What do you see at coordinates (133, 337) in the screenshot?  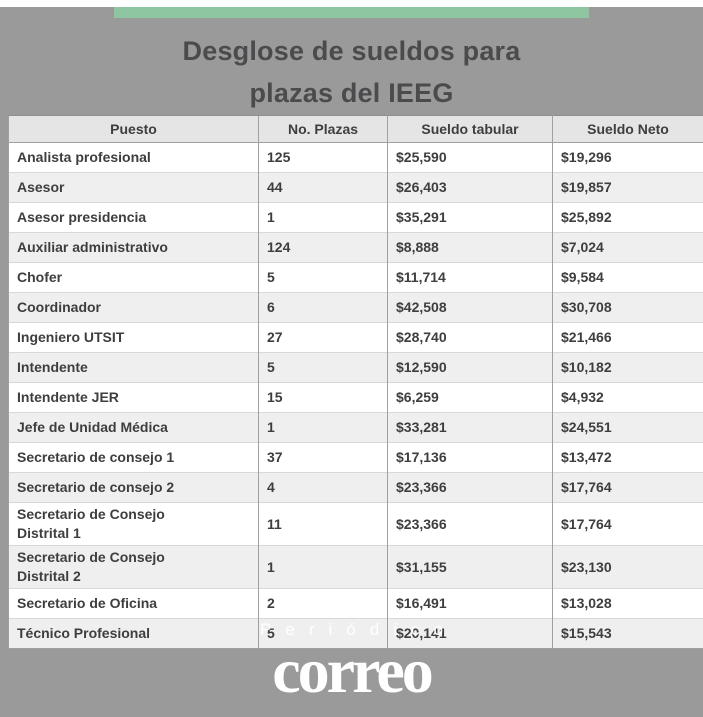 I see `cell-puesto: Ingeniero UTSIT` at bounding box center [133, 337].